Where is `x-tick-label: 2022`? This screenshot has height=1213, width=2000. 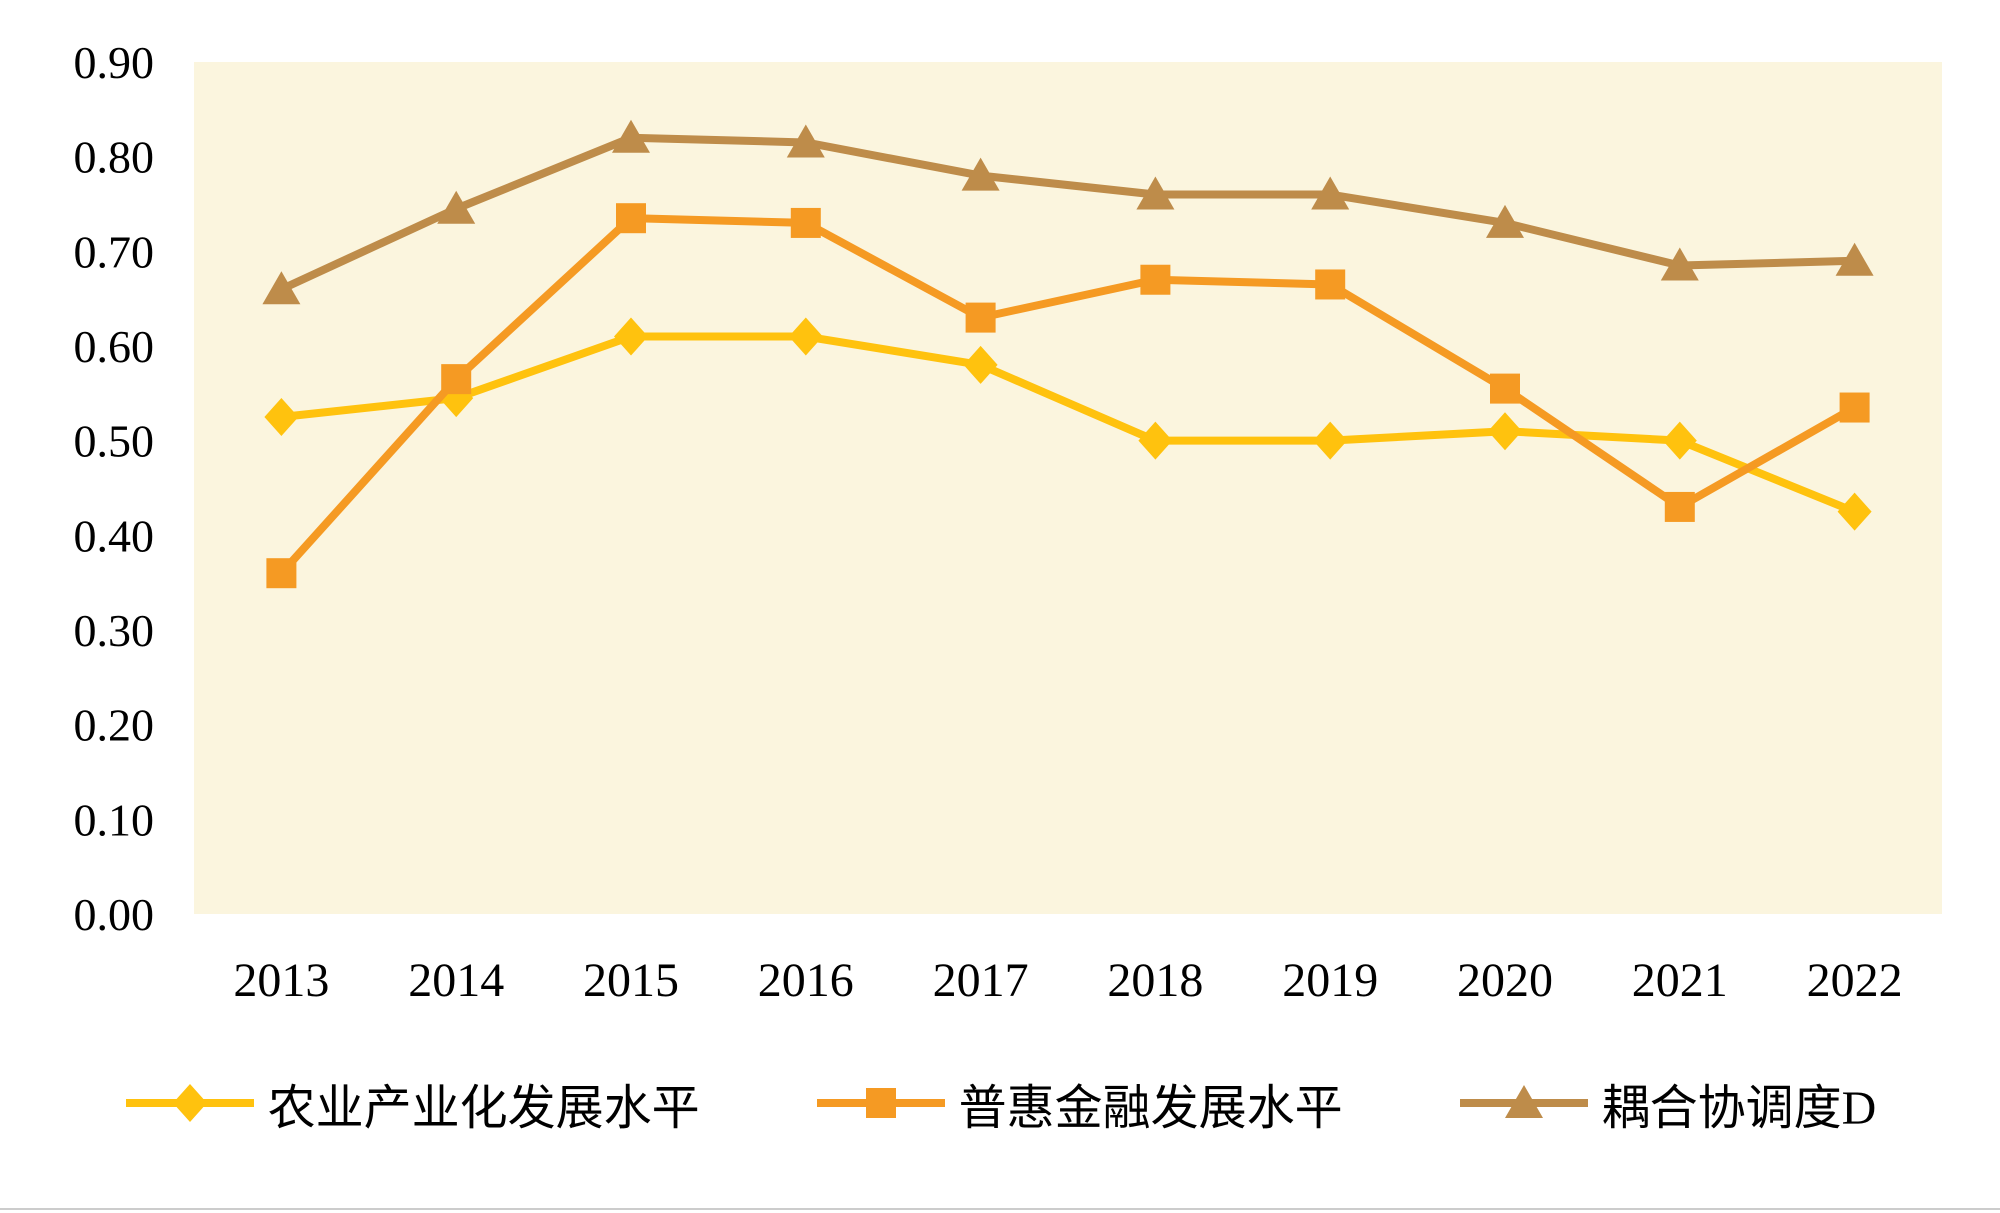
x-tick-label: 2022 is located at coordinates (1855, 980).